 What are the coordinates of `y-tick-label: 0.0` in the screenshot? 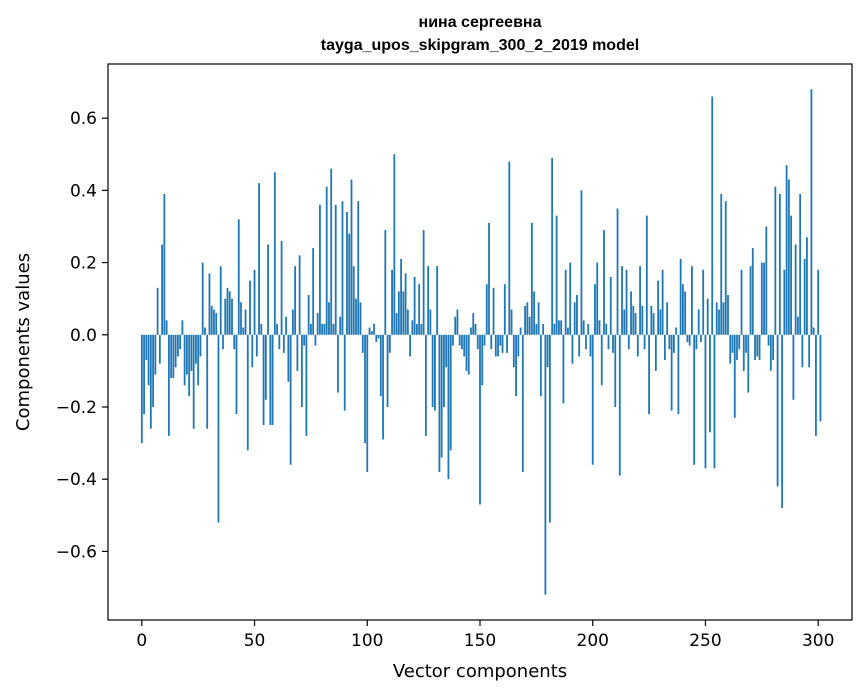 It's located at (83, 336).